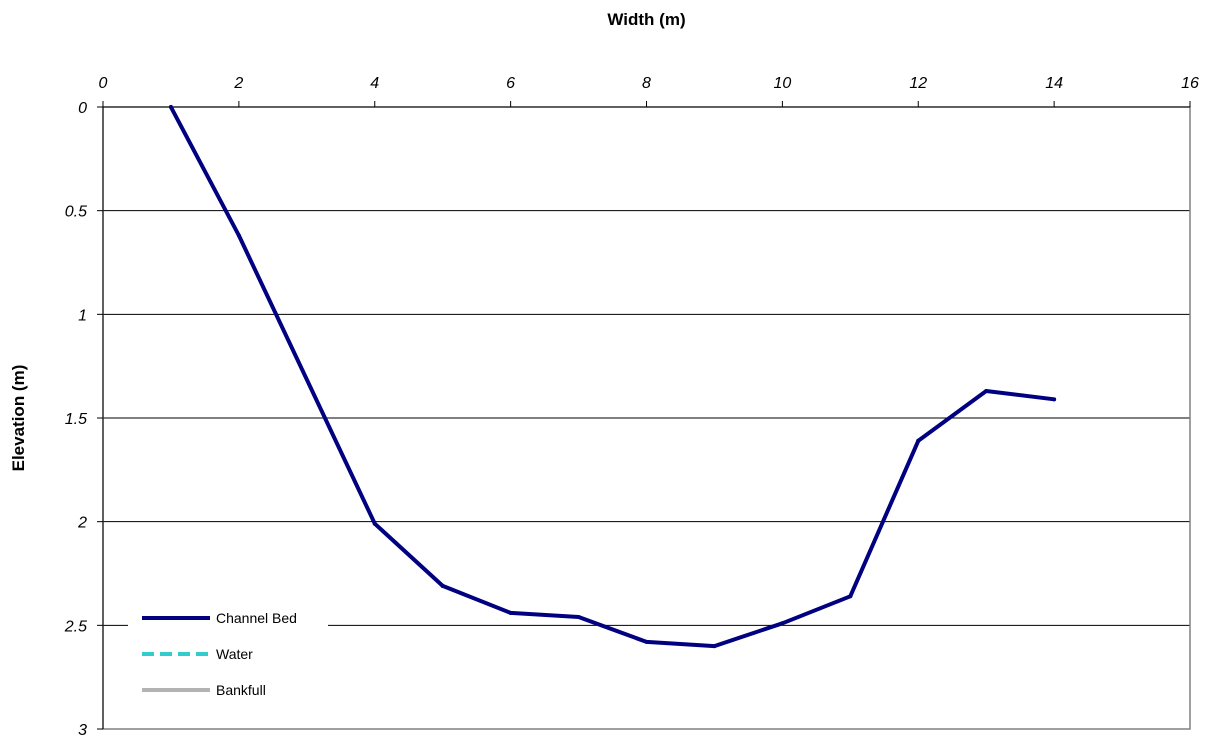 The height and width of the screenshot is (742, 1215). Describe the element at coordinates (82, 523) in the screenshot. I see `y-tick-label: 2` at that location.